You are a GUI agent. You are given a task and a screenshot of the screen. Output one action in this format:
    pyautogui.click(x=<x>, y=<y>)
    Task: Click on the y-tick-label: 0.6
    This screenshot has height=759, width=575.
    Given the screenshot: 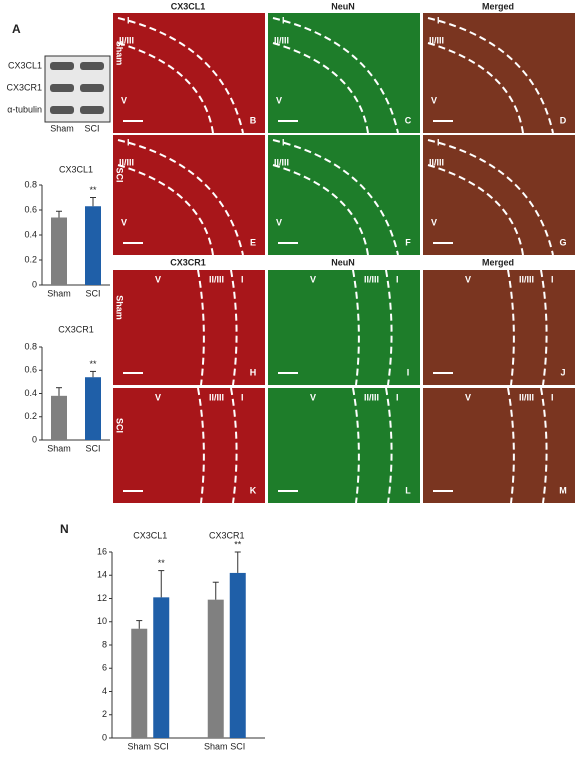 What is the action you would take?
    pyautogui.click(x=30, y=370)
    